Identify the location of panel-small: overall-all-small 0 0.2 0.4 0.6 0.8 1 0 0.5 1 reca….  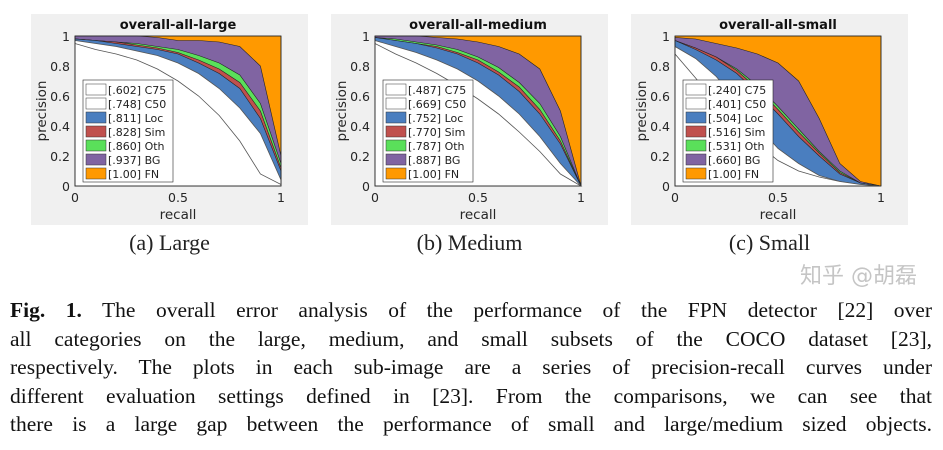
(769, 119).